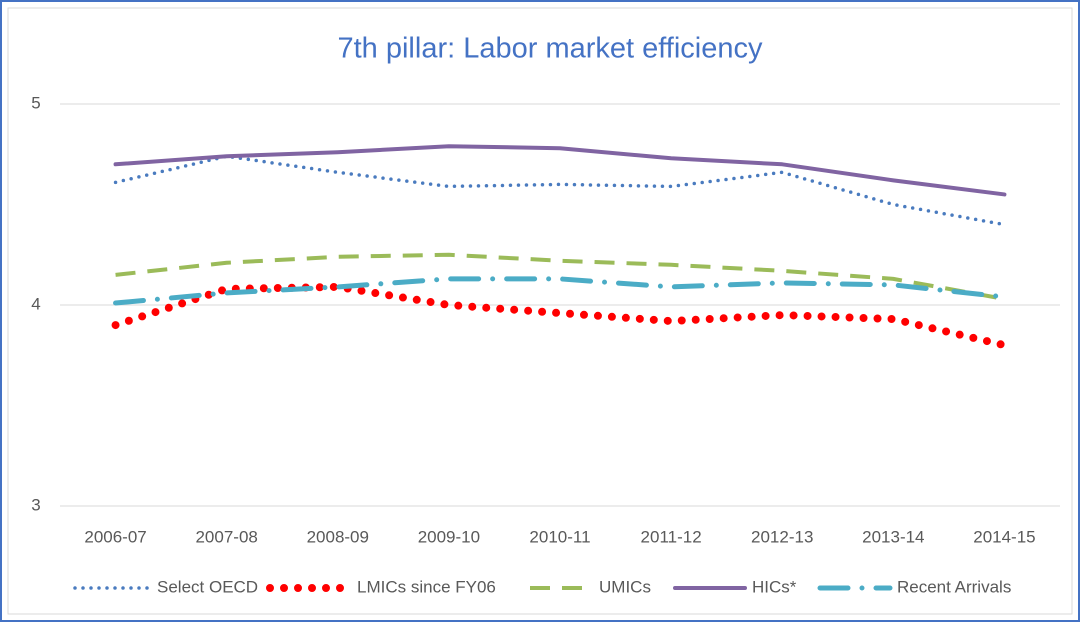 This screenshot has width=1080, height=622. I want to click on legend-label: Recent Arrivals, so click(954, 586).